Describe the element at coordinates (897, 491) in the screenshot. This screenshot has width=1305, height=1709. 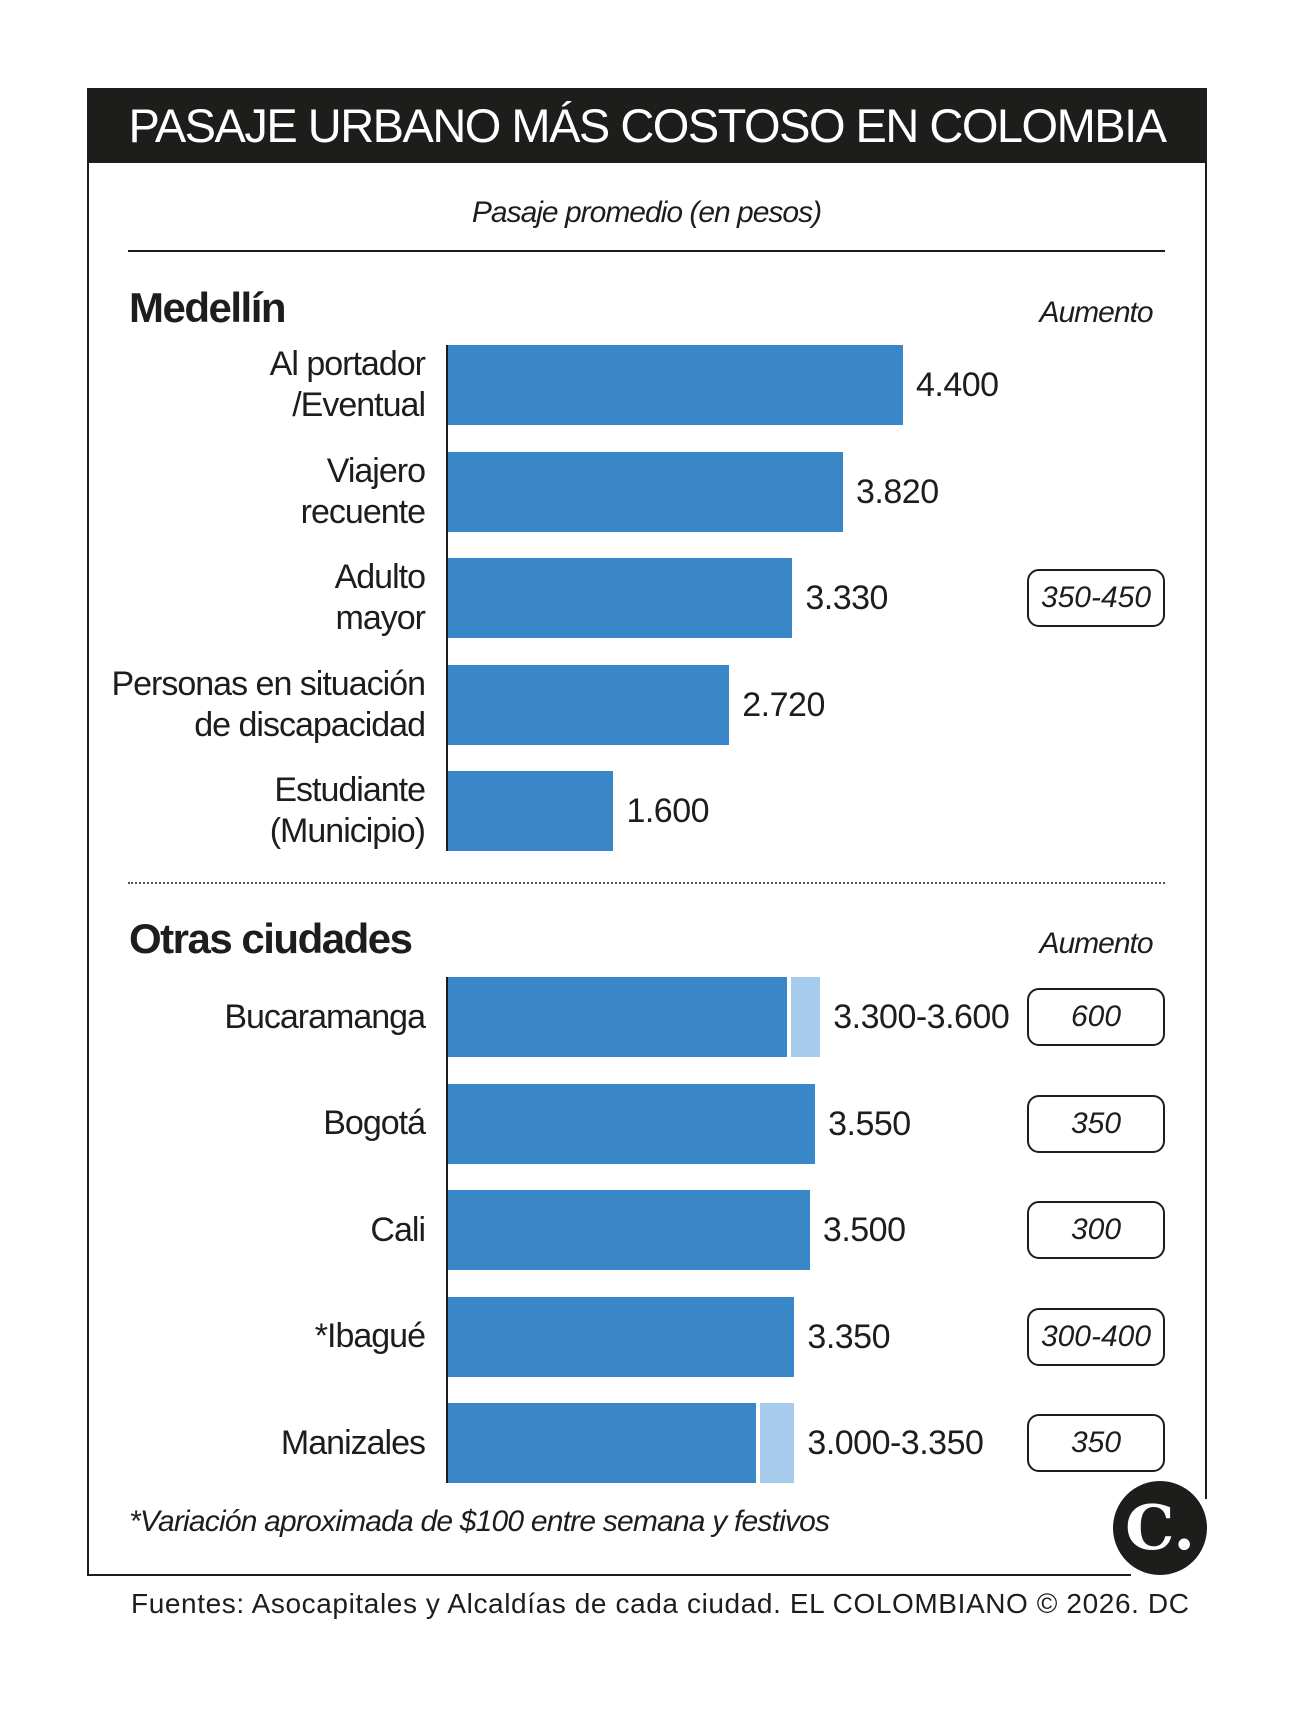
I see `value-label: 3.820` at that location.